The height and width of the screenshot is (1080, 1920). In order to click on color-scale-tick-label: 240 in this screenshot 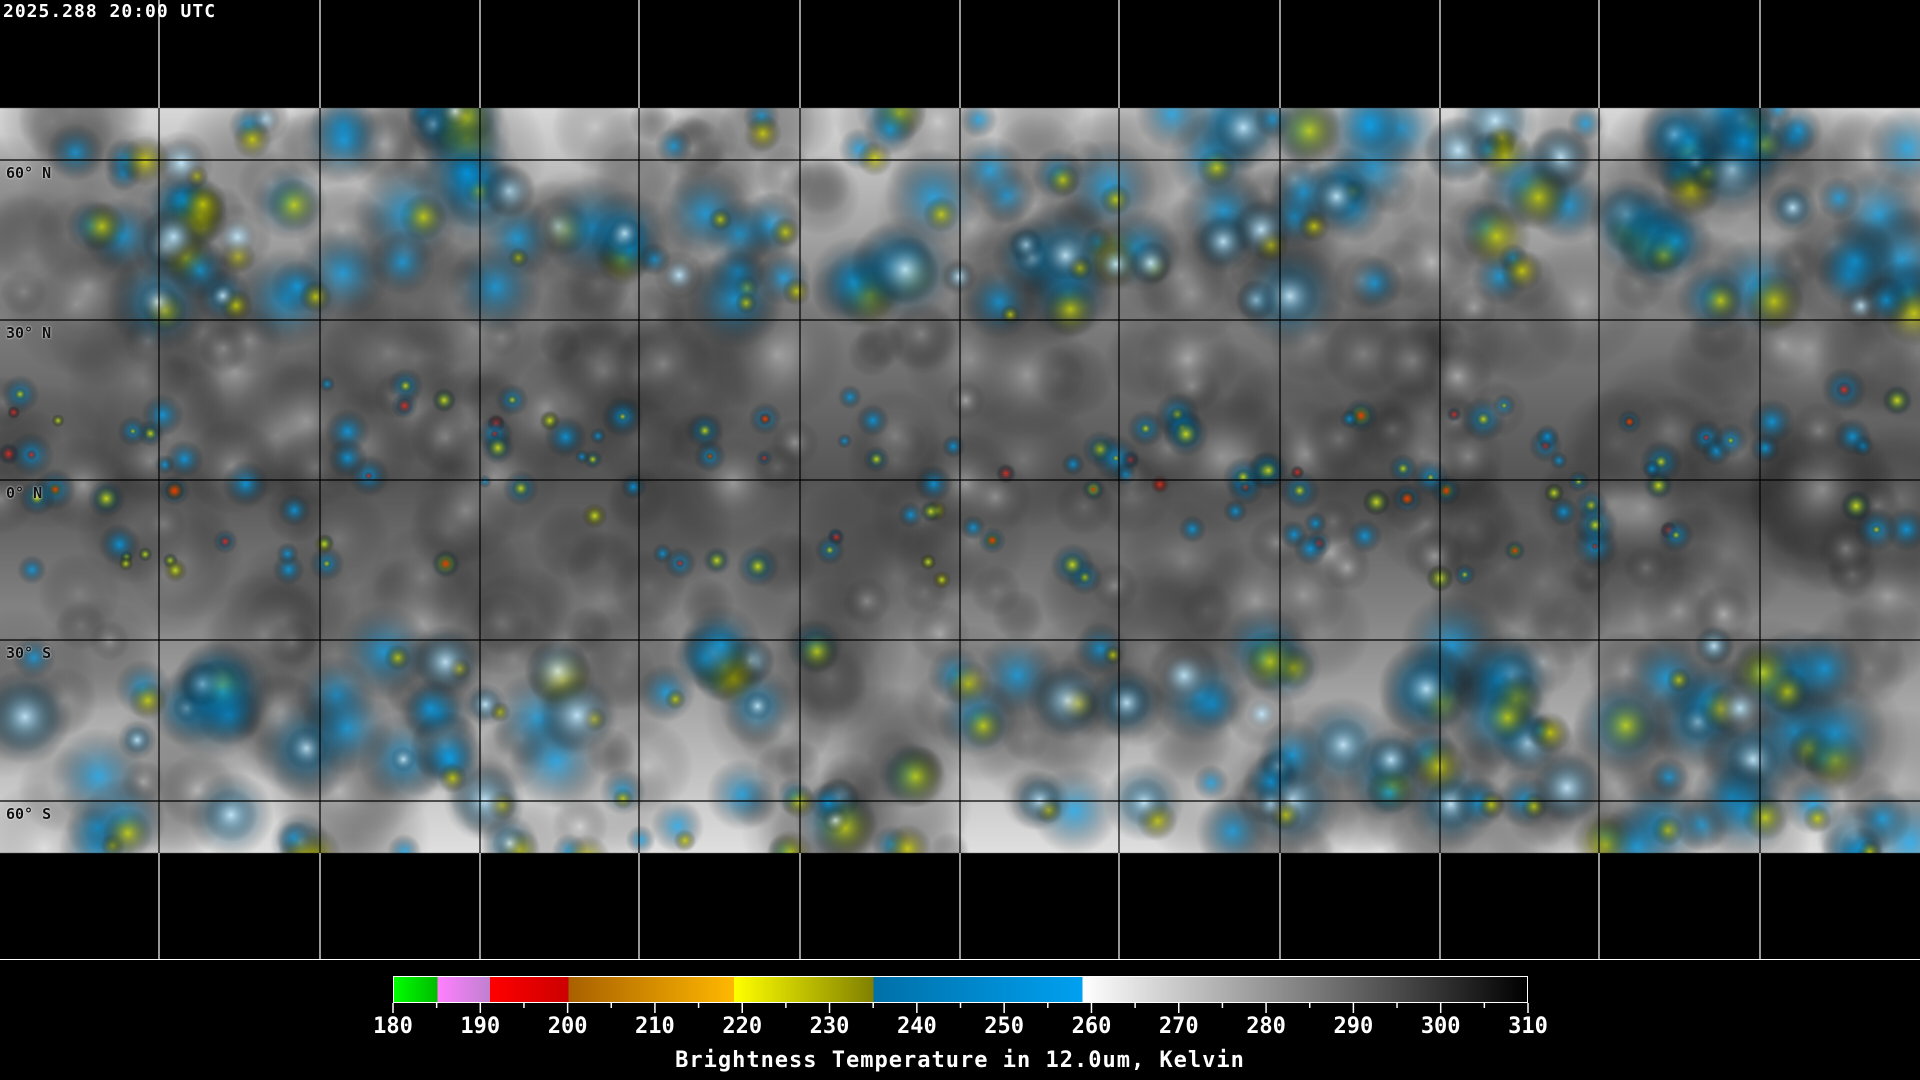, I will do `click(916, 1026)`.